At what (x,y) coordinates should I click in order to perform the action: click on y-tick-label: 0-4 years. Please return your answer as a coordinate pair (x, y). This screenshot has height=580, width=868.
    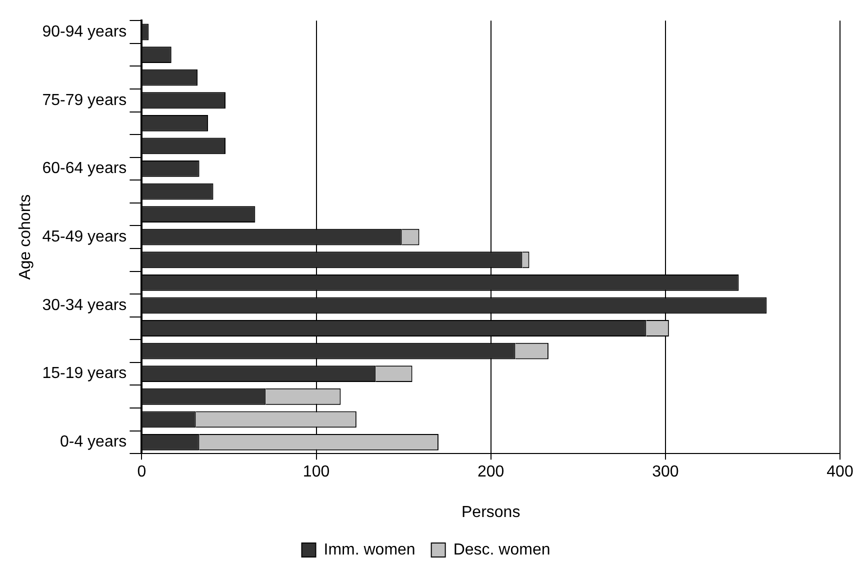
    Looking at the image, I should click on (93, 442).